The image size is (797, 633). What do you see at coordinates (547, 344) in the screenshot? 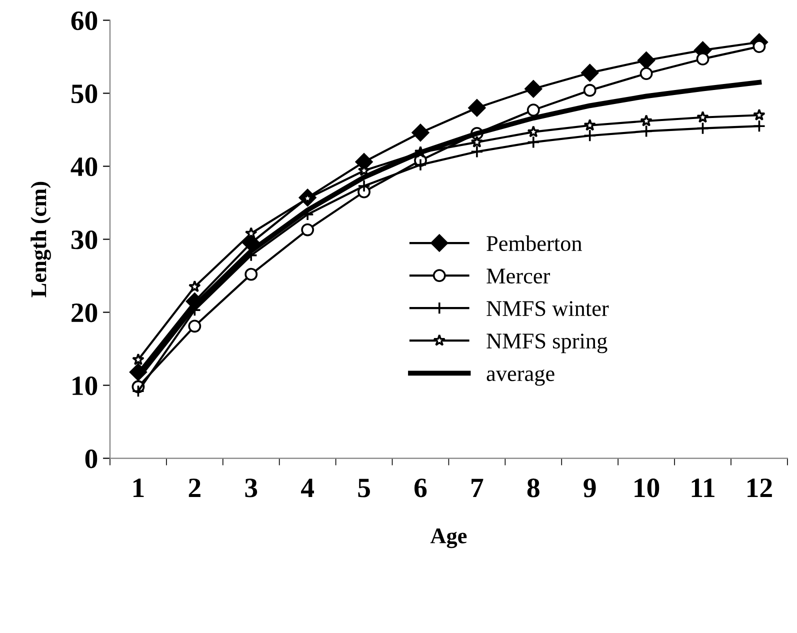
I see `legend-label: NMFS spring` at bounding box center [547, 344].